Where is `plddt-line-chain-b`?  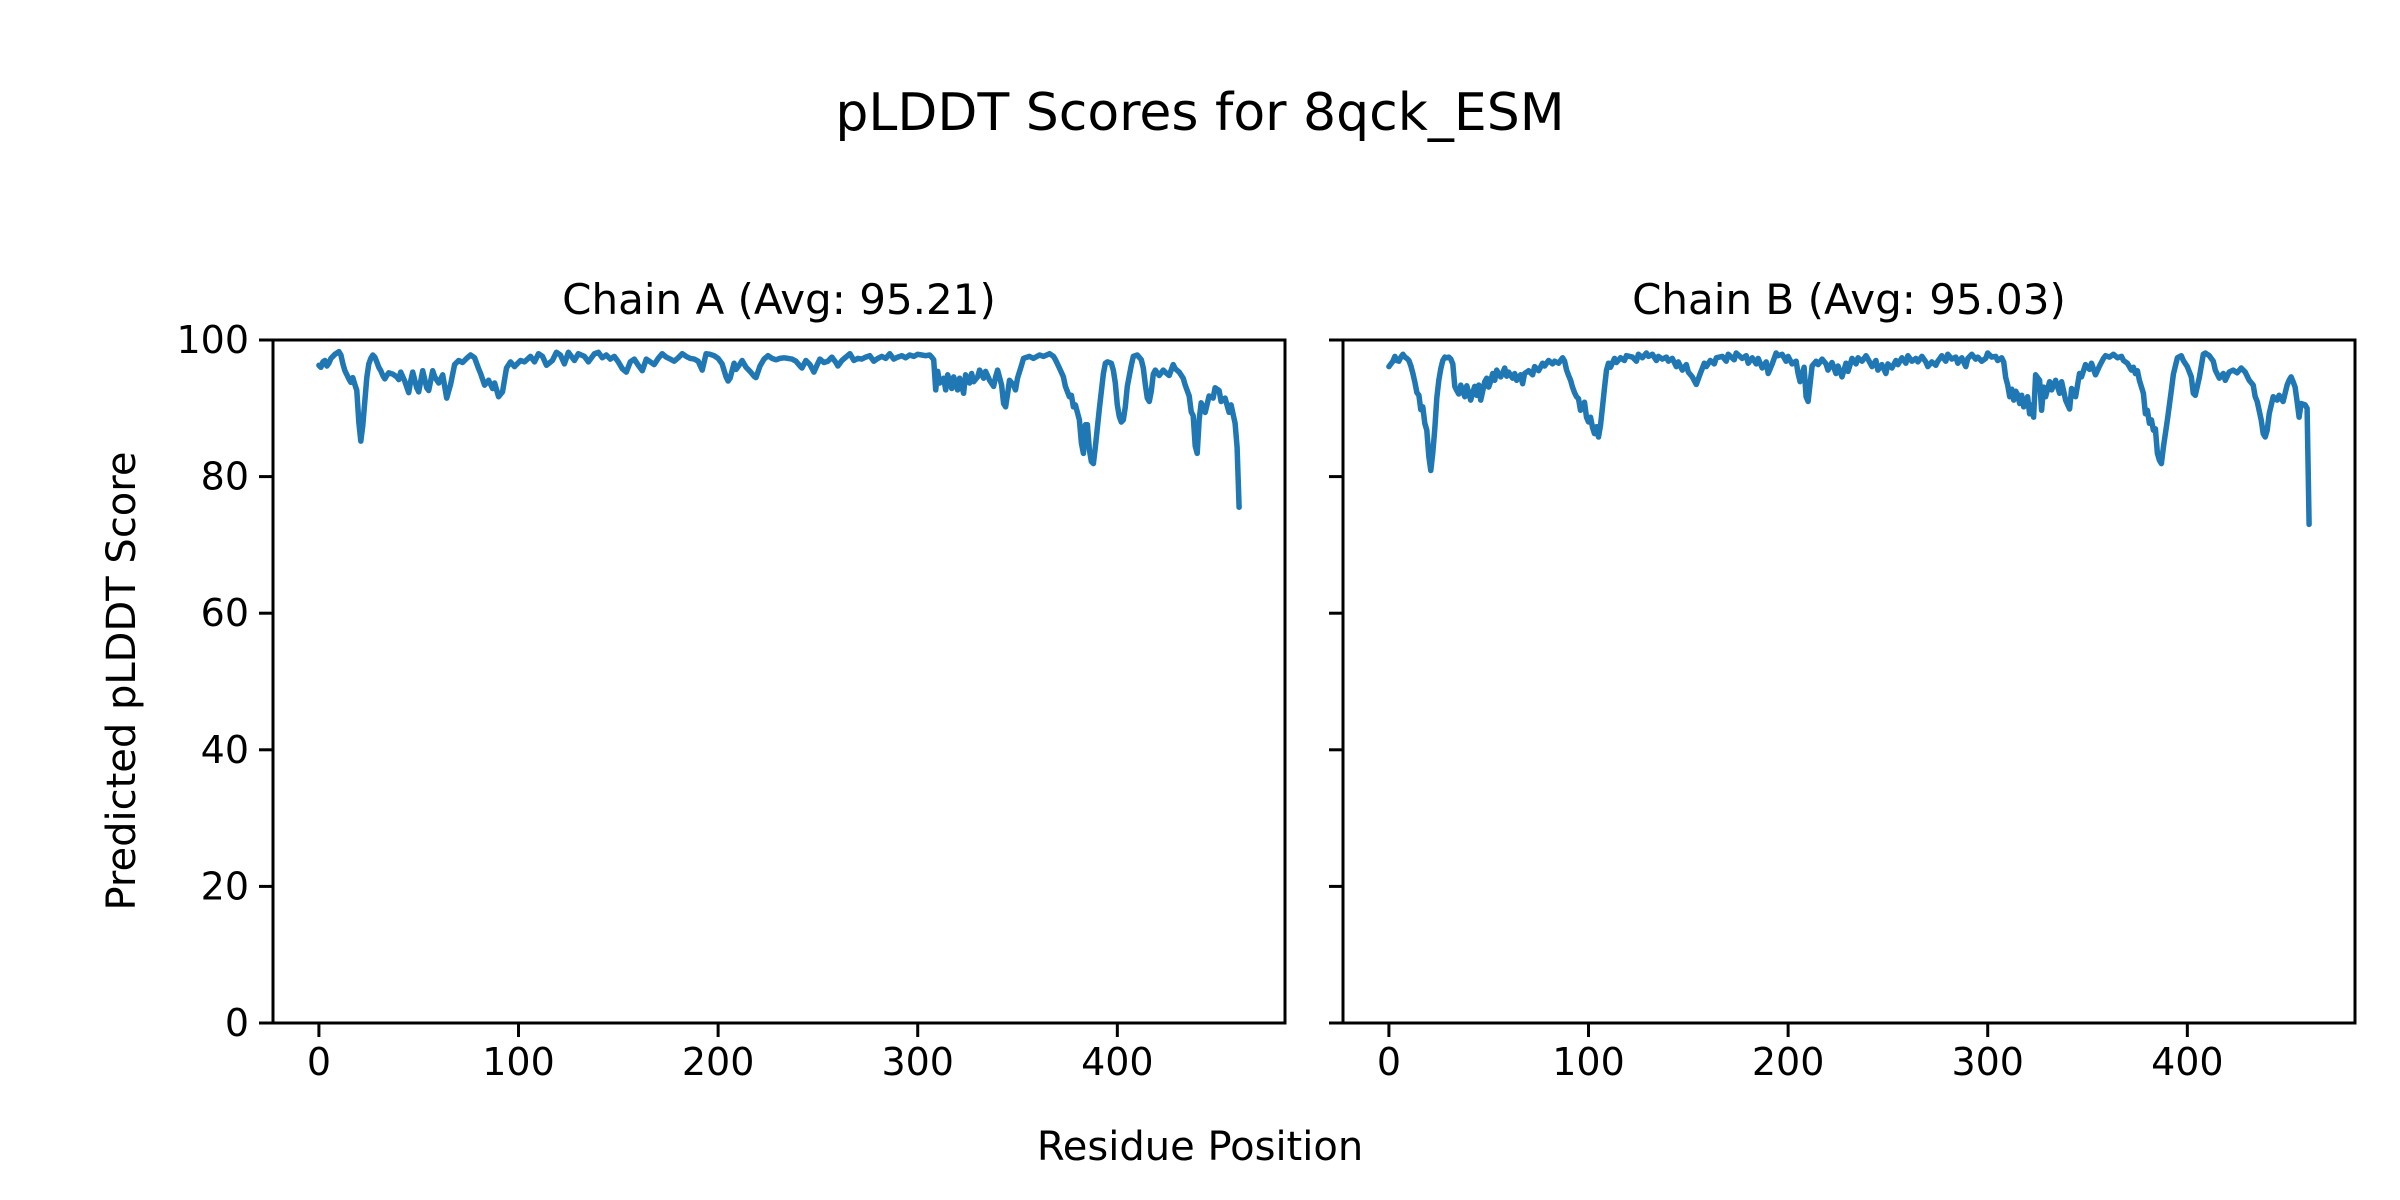 plddt-line-chain-b is located at coordinates (1849, 439).